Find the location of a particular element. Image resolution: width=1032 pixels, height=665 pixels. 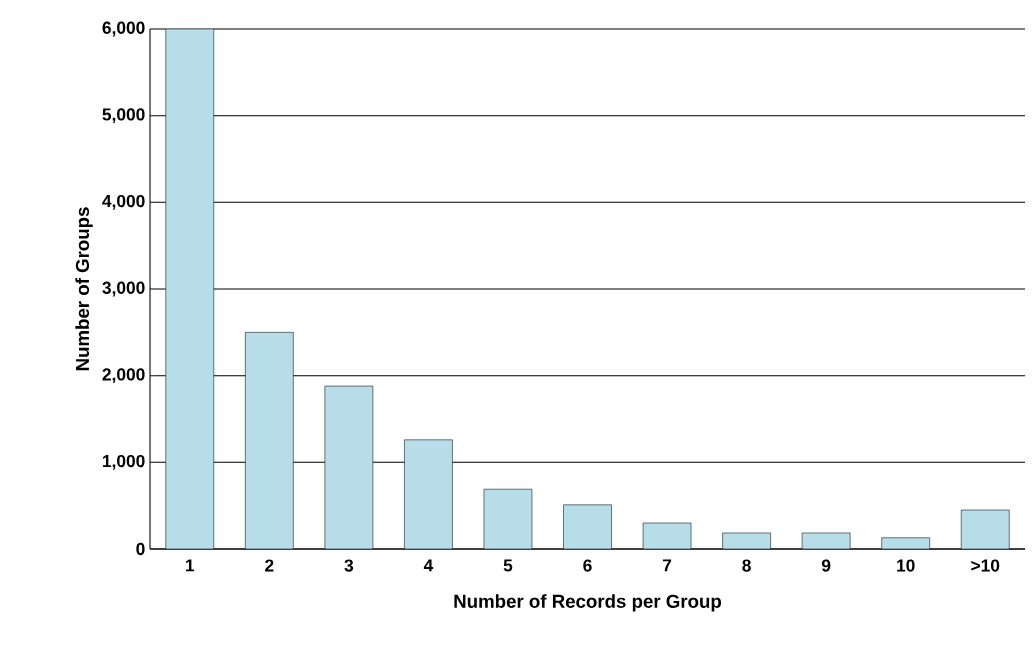

y-tick-label: 6,000 is located at coordinates (123, 29).